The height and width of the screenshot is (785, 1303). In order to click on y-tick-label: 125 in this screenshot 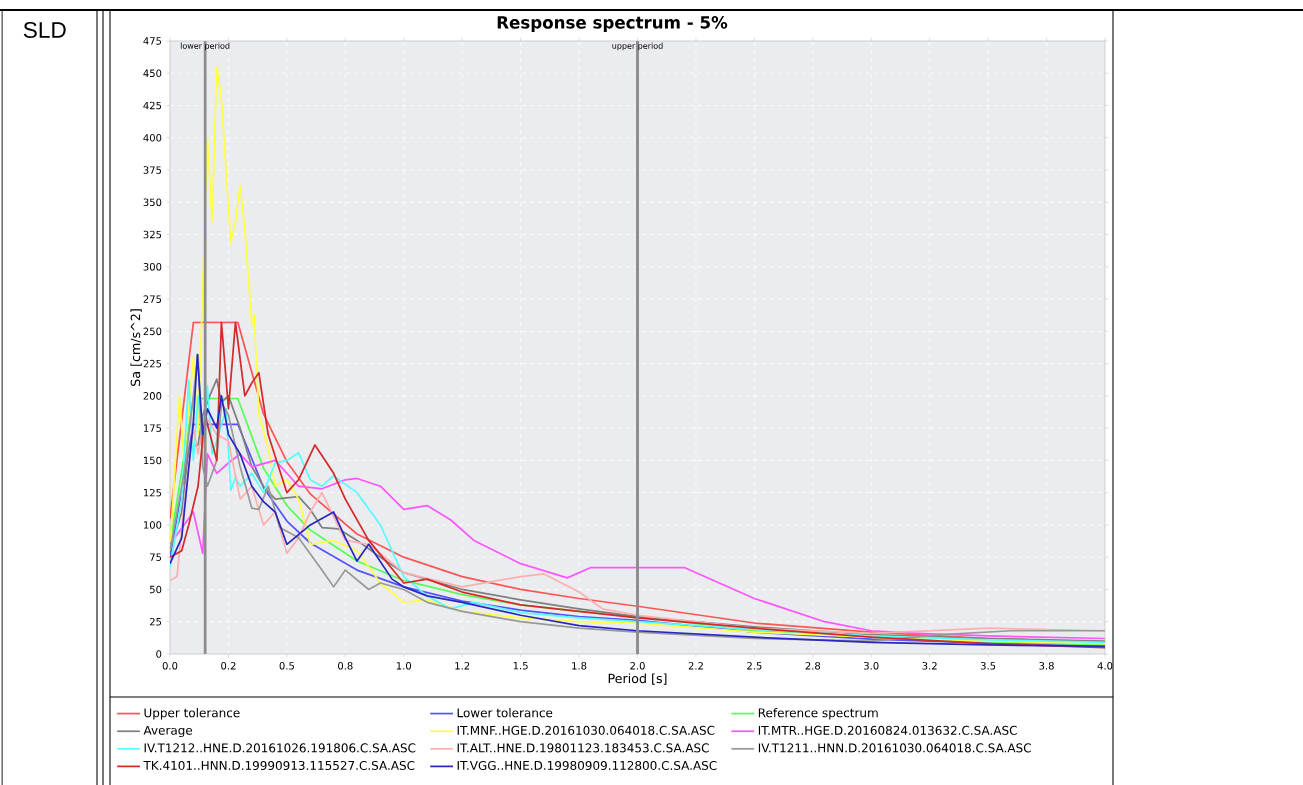, I will do `click(152, 492)`.